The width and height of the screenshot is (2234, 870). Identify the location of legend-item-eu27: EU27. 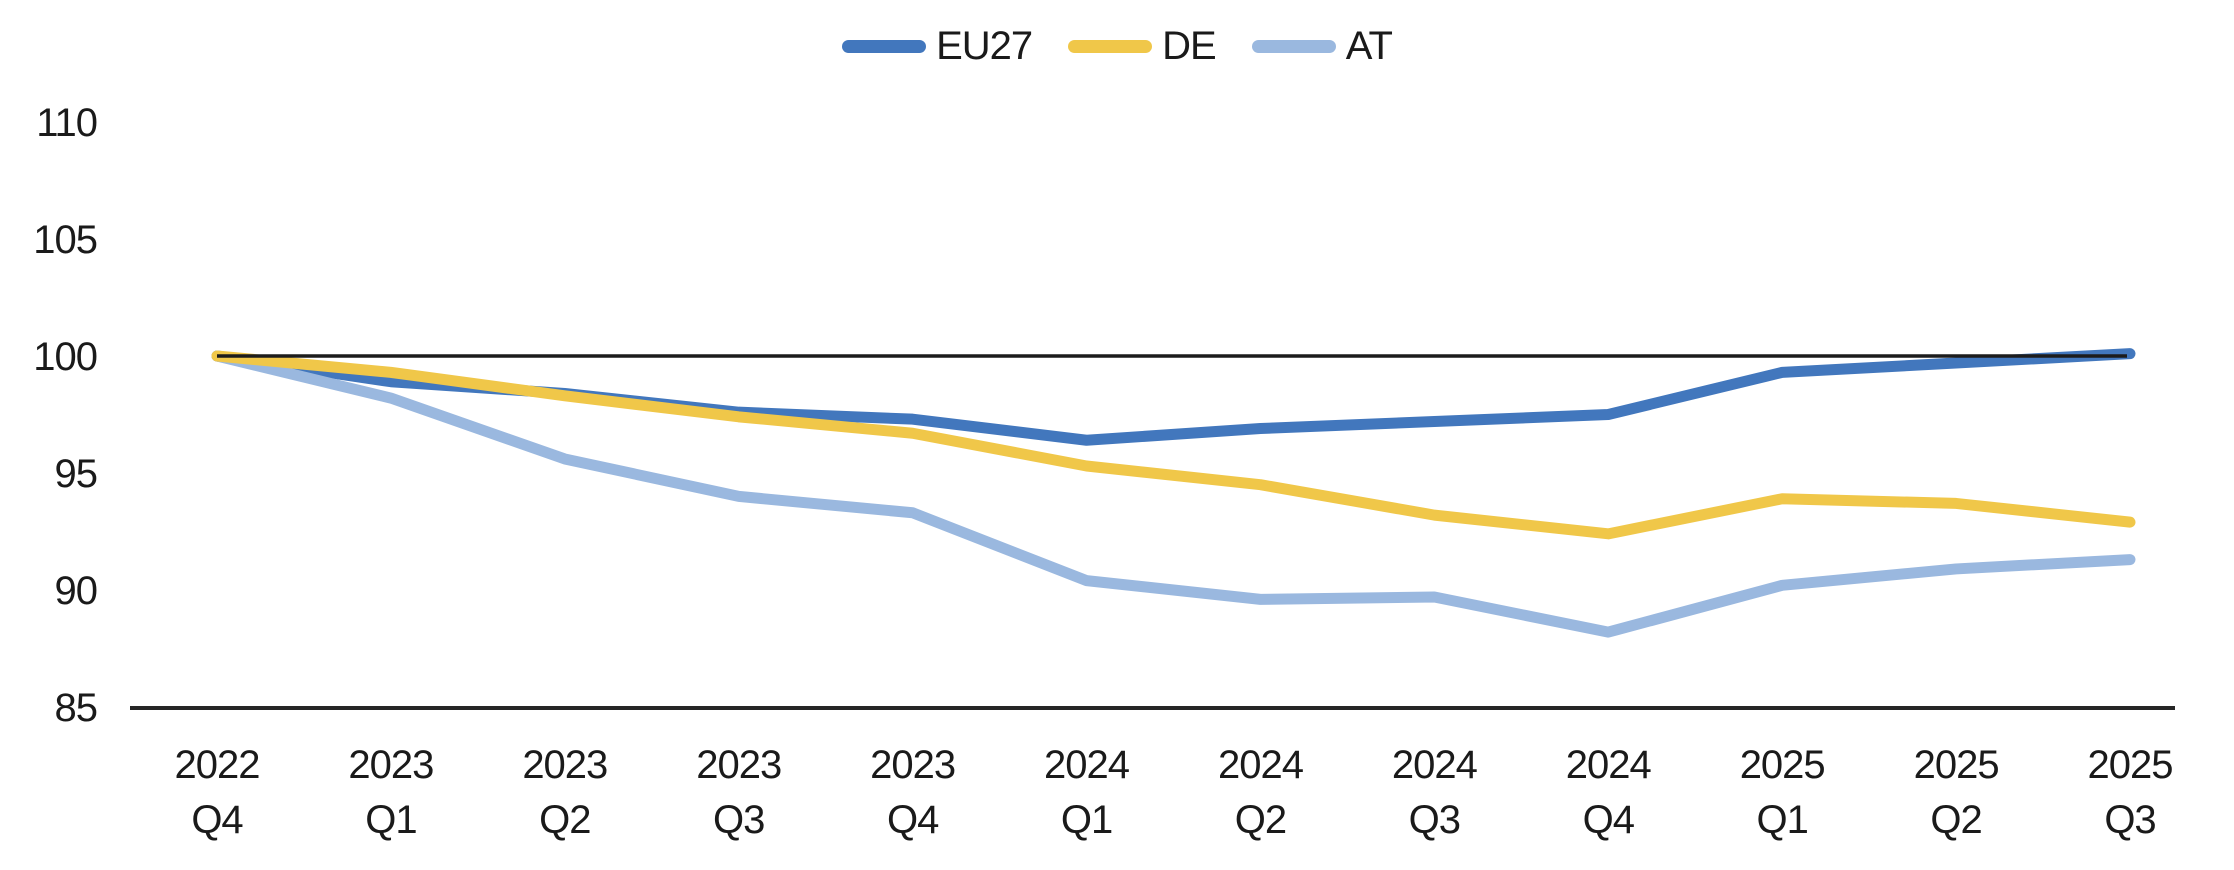
(937, 46).